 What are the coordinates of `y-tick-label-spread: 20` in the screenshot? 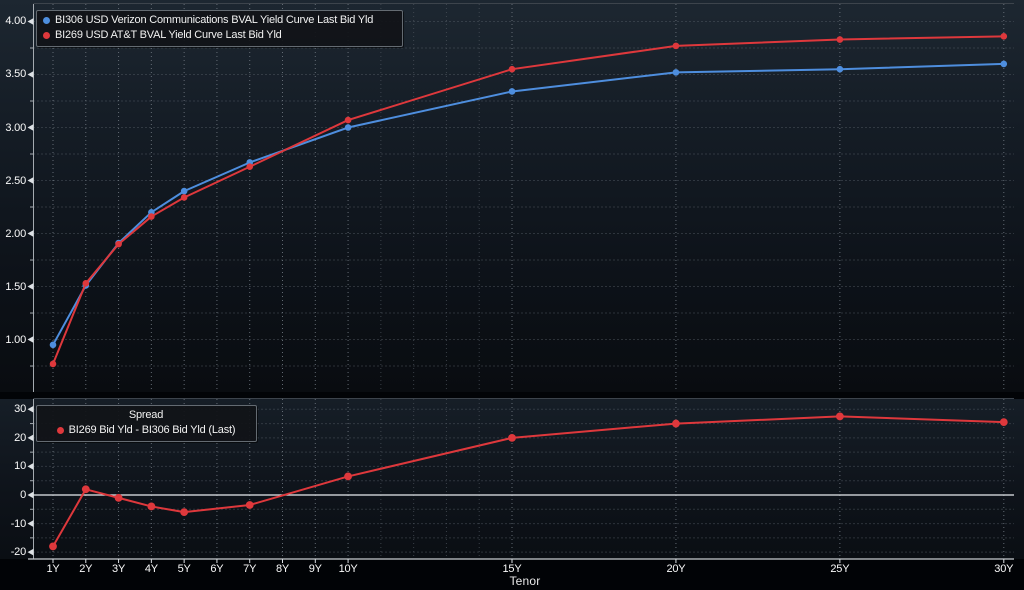 It's located at (20, 437).